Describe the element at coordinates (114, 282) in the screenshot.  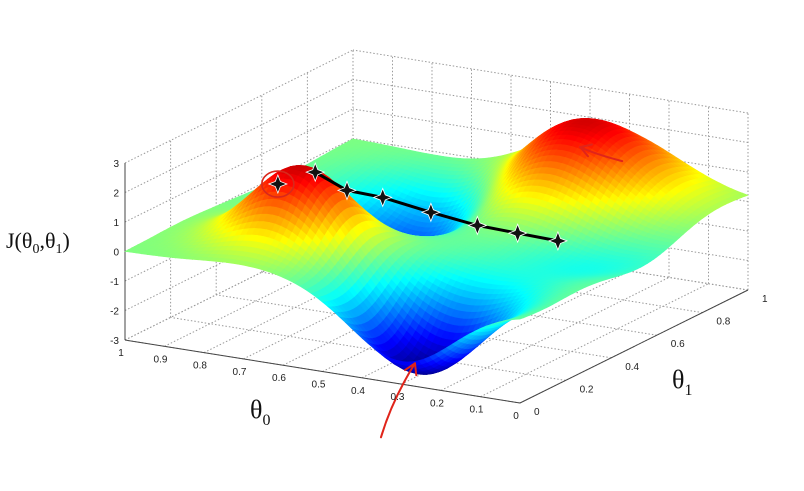
I see `z-tick-label: -1` at that location.